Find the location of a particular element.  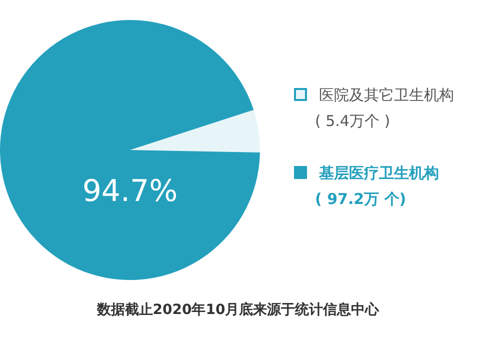

text: 数据截止2020年10月底来源于统计信息中心 is located at coordinates (238, 309).